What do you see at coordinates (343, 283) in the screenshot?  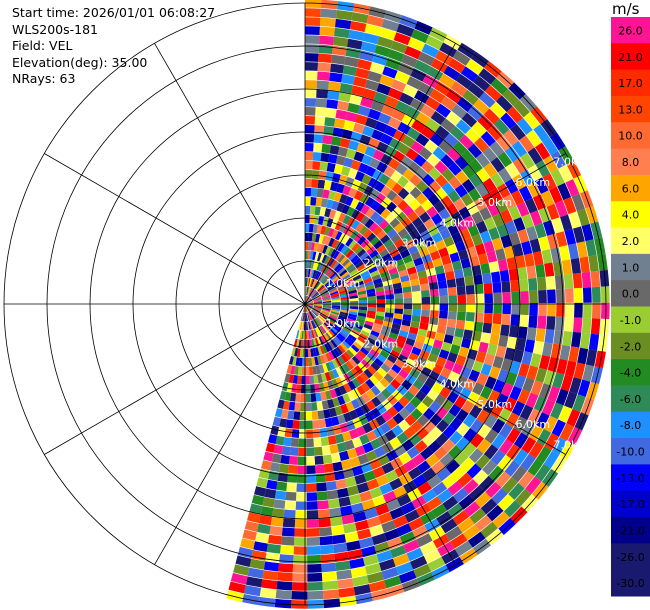 I see `range-ring-label: 1.0km` at bounding box center [343, 283].